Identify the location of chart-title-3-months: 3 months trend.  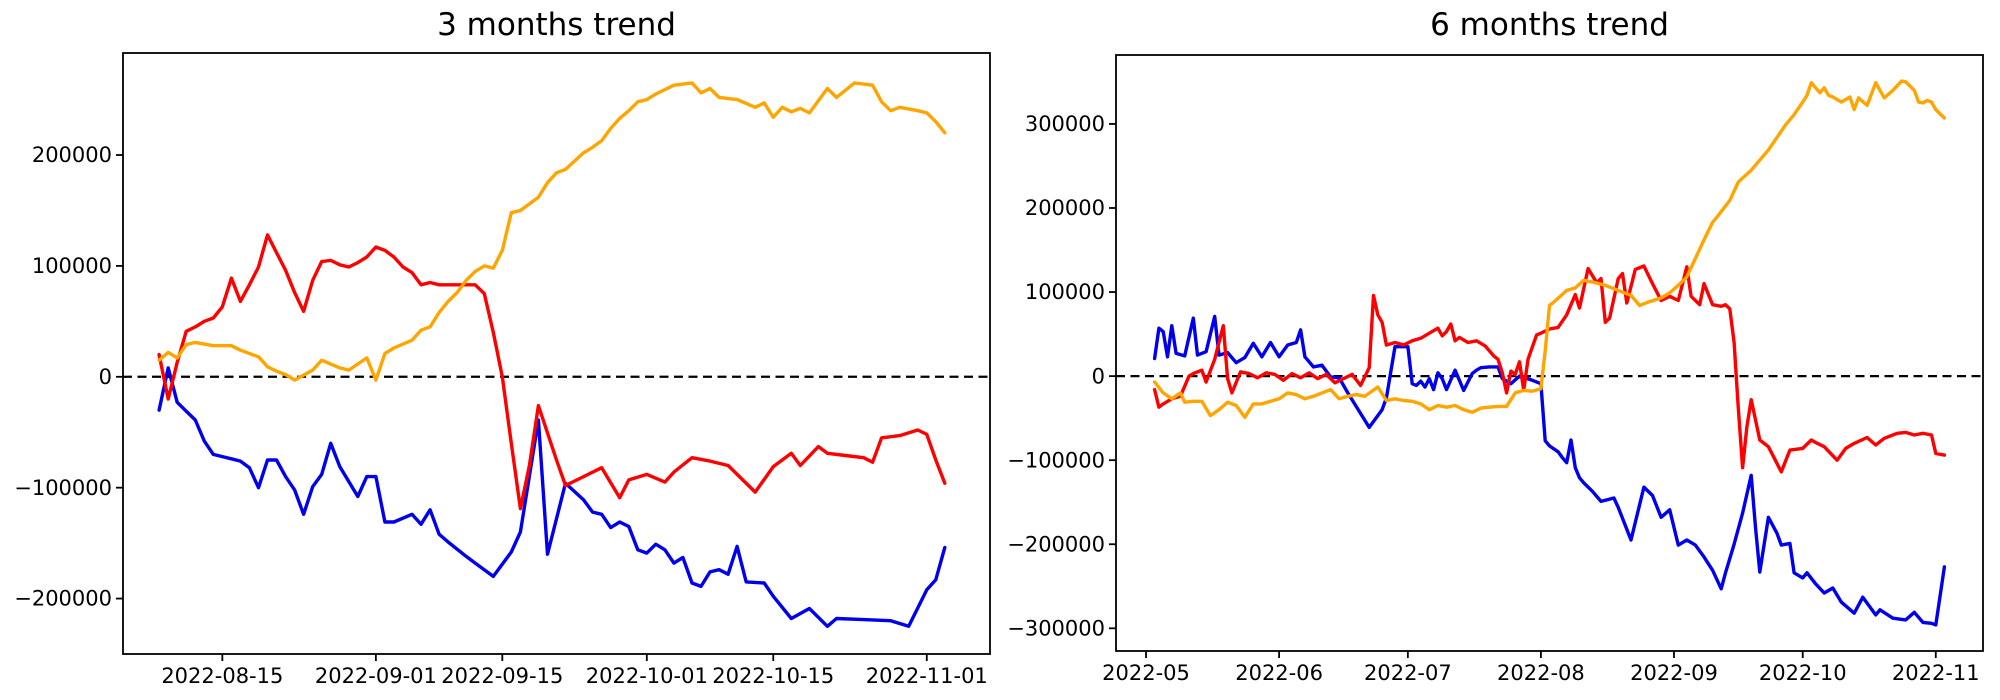
(556, 25).